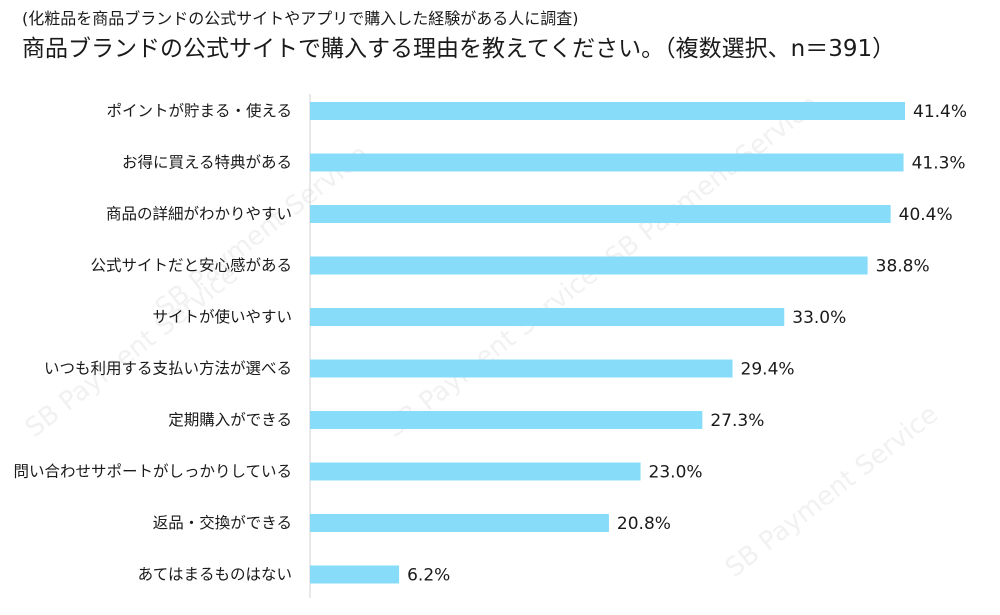  I want to click on value-label: 20.8%, so click(644, 524).